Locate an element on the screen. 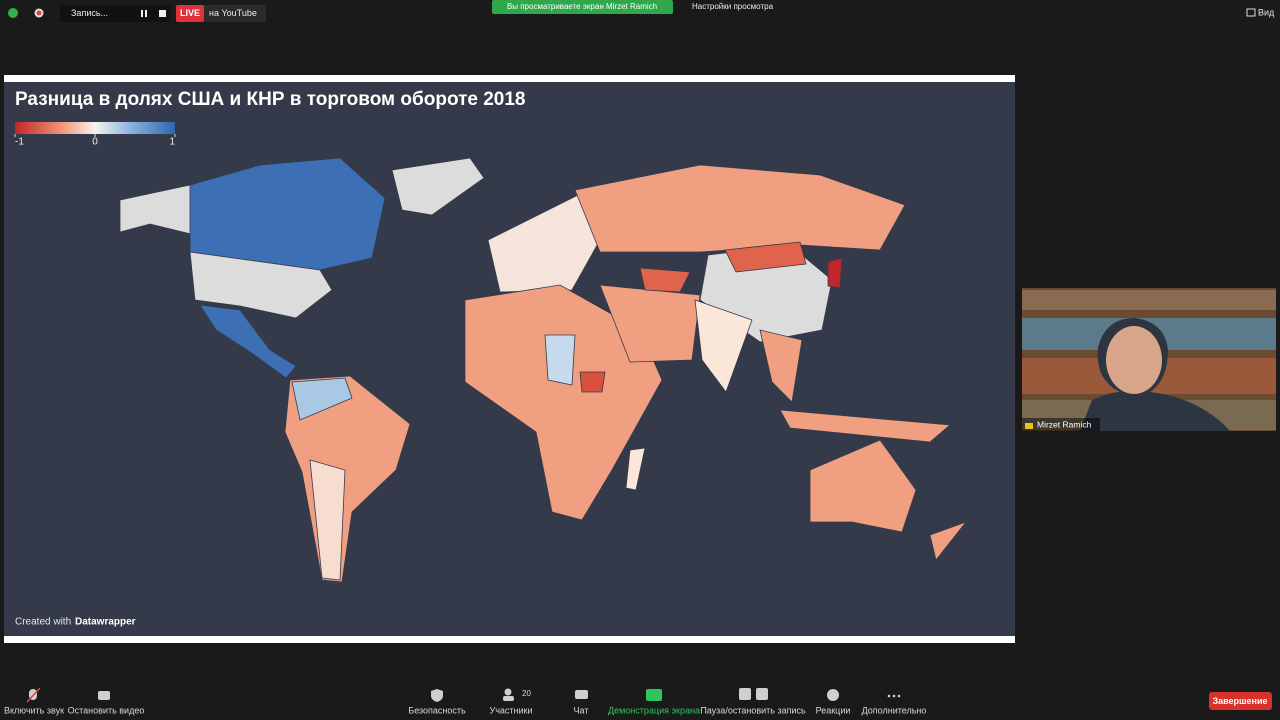  live-label: LIVE is located at coordinates (190, 13).